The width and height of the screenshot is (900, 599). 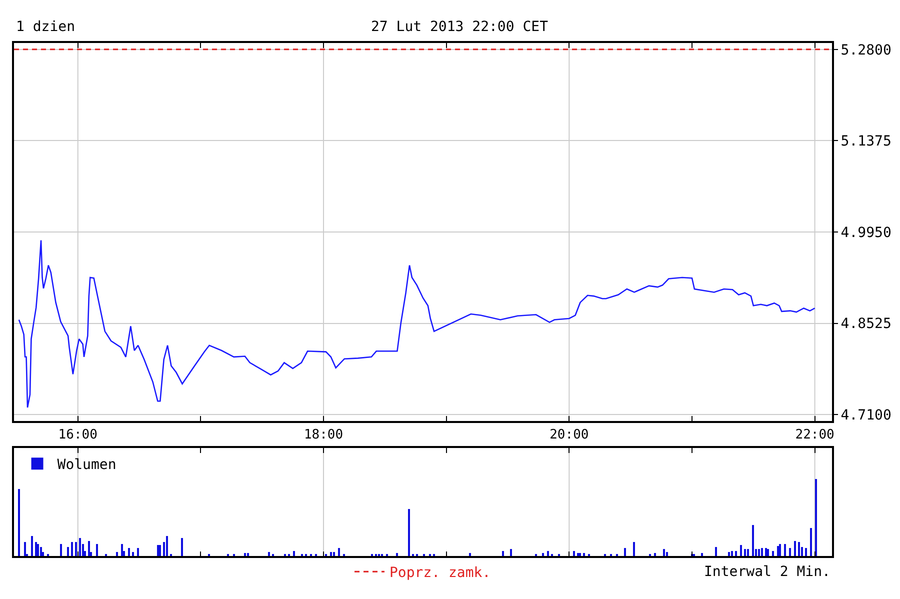 I want to click on x-tick-label: 16:00, so click(x=78, y=434).